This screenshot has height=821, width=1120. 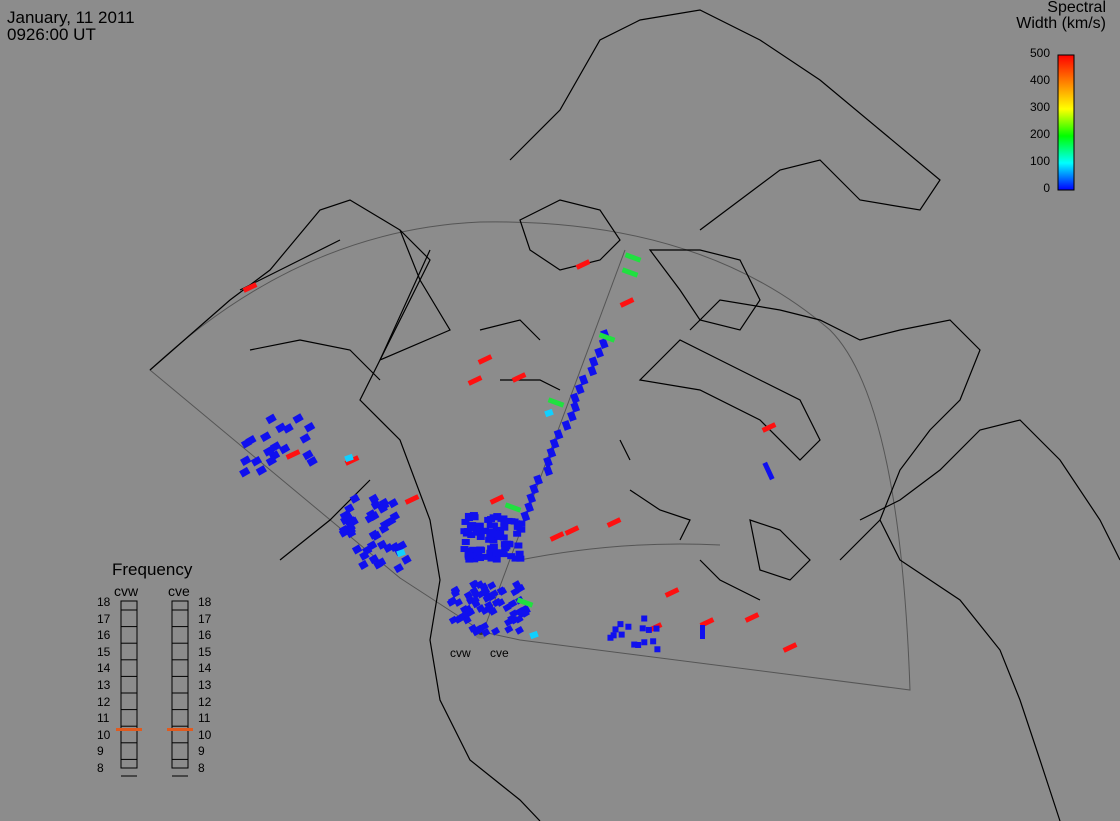 I want to click on frequency-tick-label: 14, so click(x=104, y=668).